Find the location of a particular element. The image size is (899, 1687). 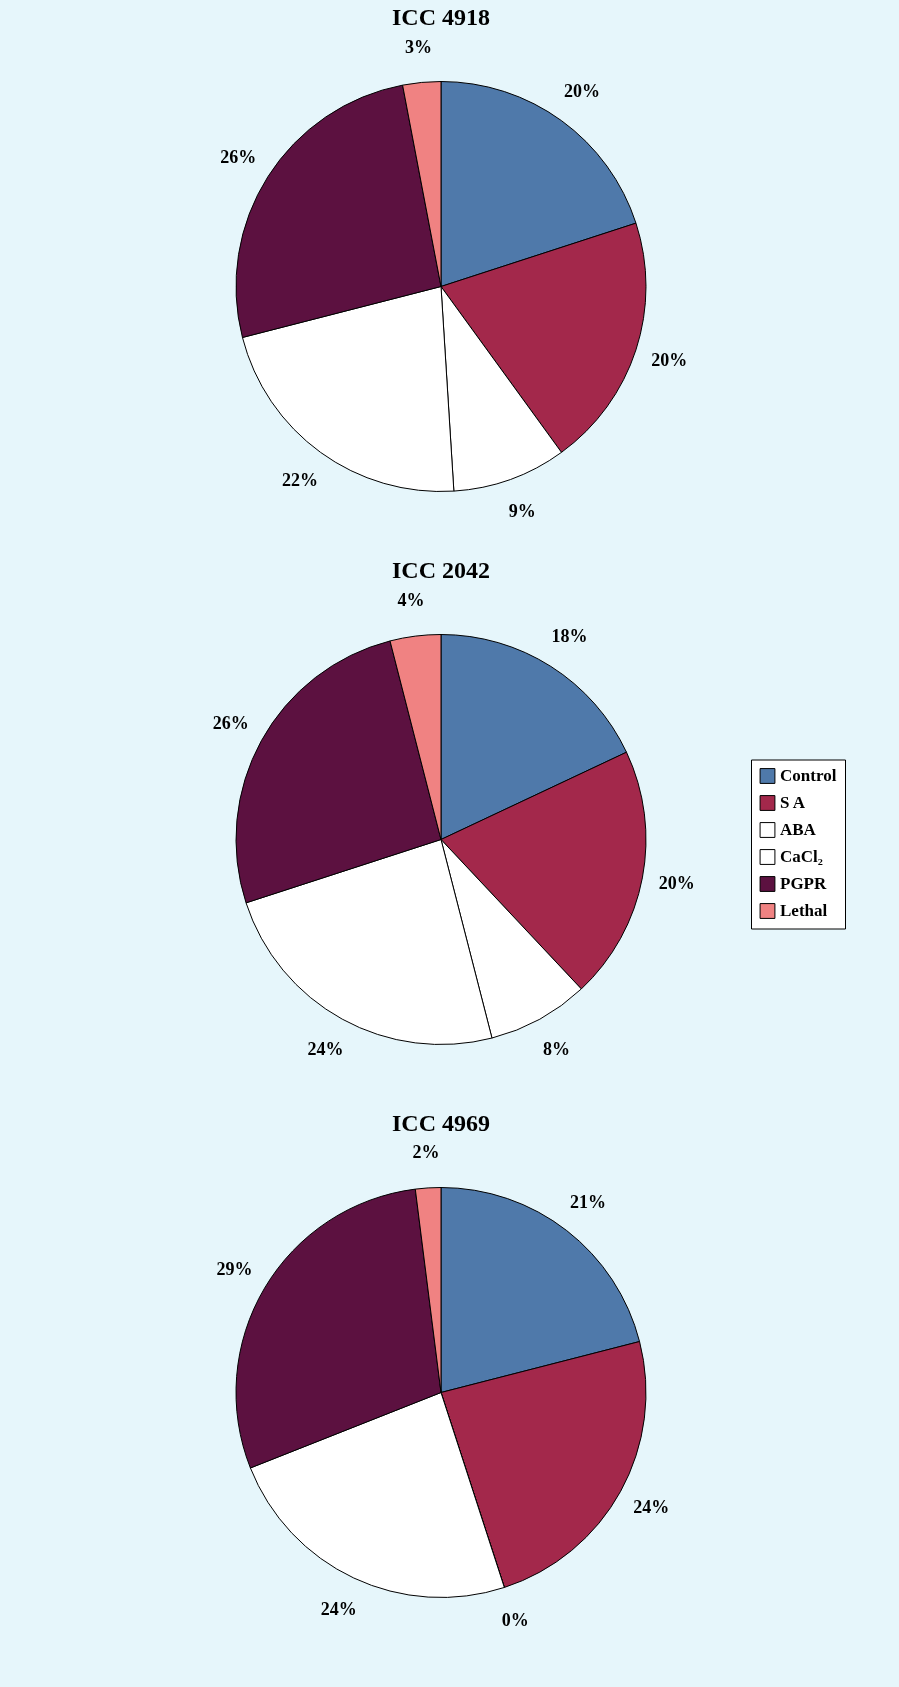

chart-title: ICC 2042 is located at coordinates (441, 570).